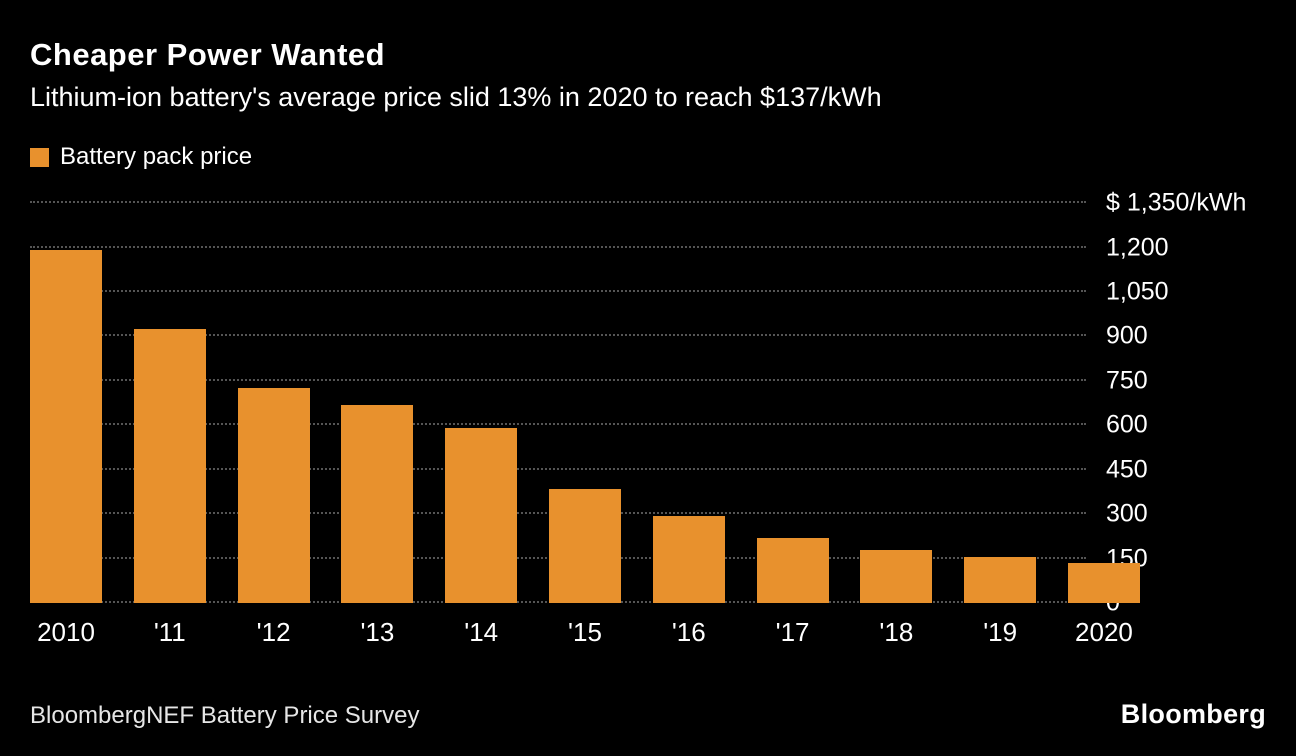  What do you see at coordinates (225, 715) in the screenshot?
I see `source-attribution: BloombergNEF Battery Price Survey` at bounding box center [225, 715].